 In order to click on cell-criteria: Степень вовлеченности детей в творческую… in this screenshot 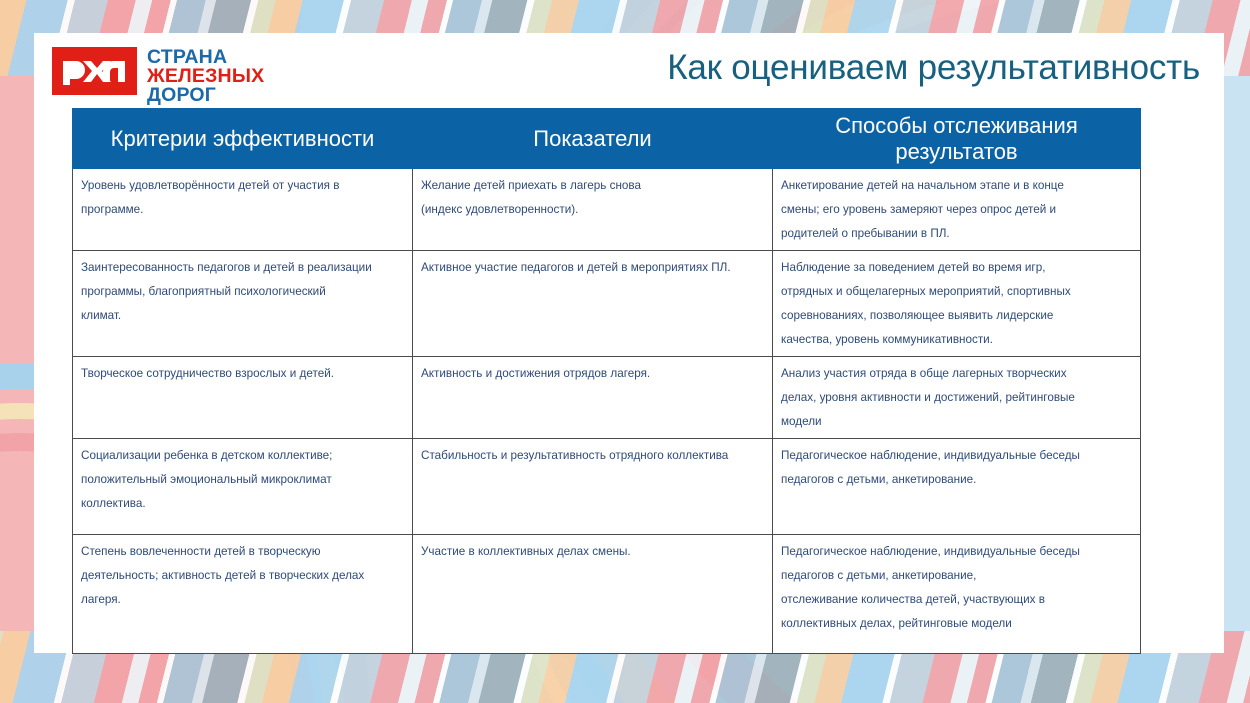, I will do `click(242, 593)`.